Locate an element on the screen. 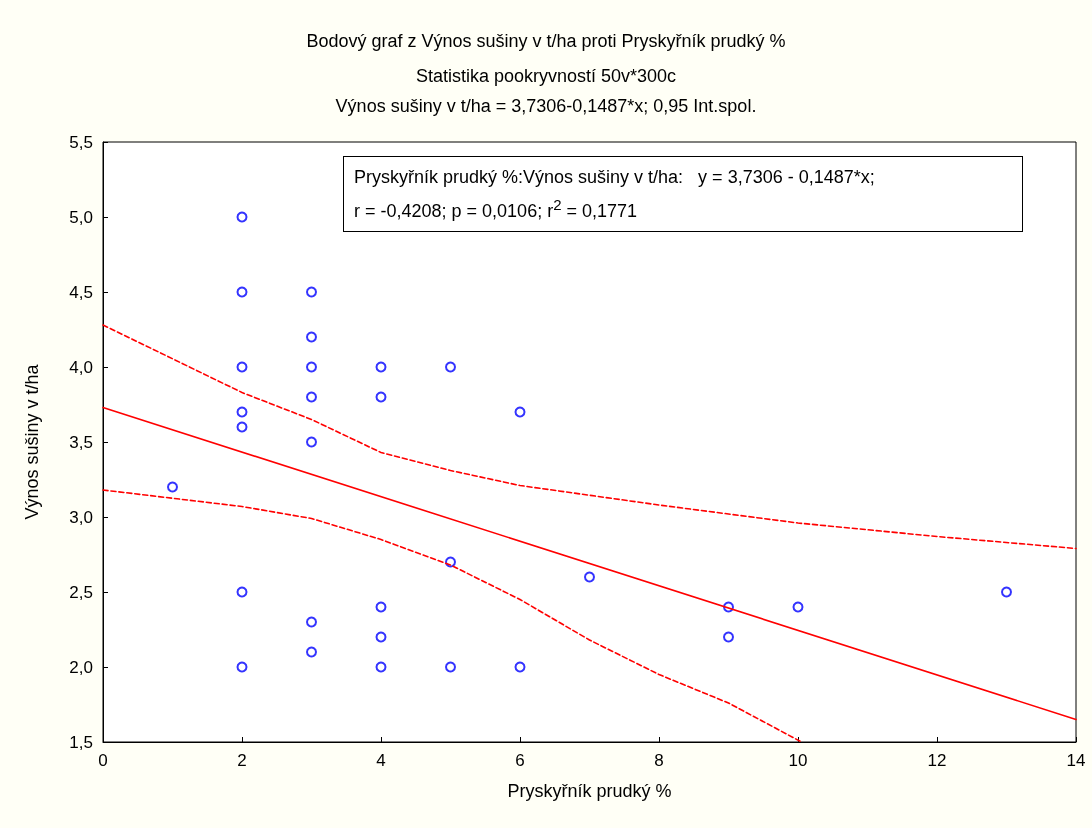 The width and height of the screenshot is (1092, 828). x-tick-label: 10 is located at coordinates (798, 760).